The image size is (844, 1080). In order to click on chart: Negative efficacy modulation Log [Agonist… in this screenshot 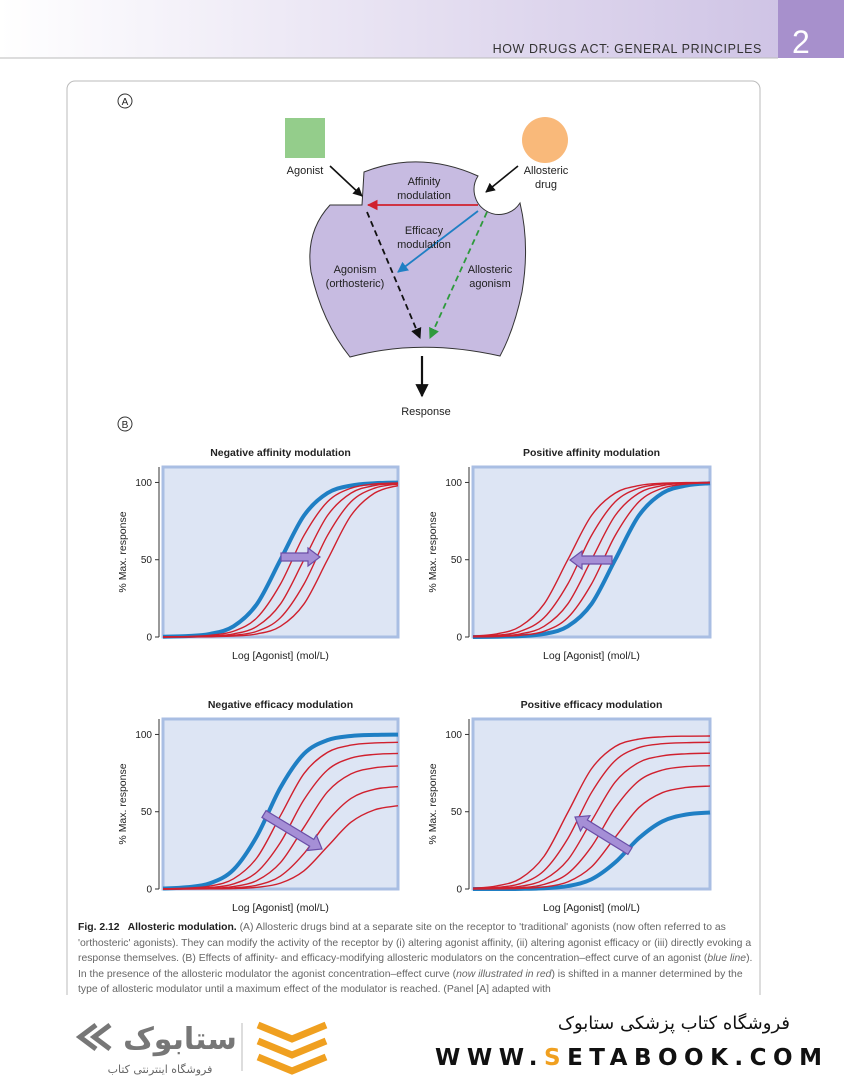, I will do `click(258, 806)`.